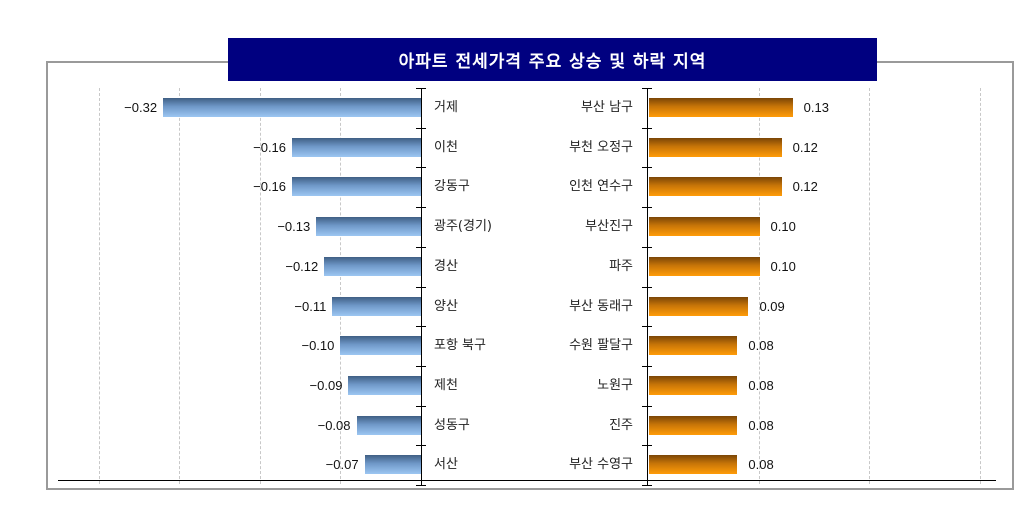  What do you see at coordinates (607, 107) in the screenshot?
I see `category-label: 부산 남구` at bounding box center [607, 107].